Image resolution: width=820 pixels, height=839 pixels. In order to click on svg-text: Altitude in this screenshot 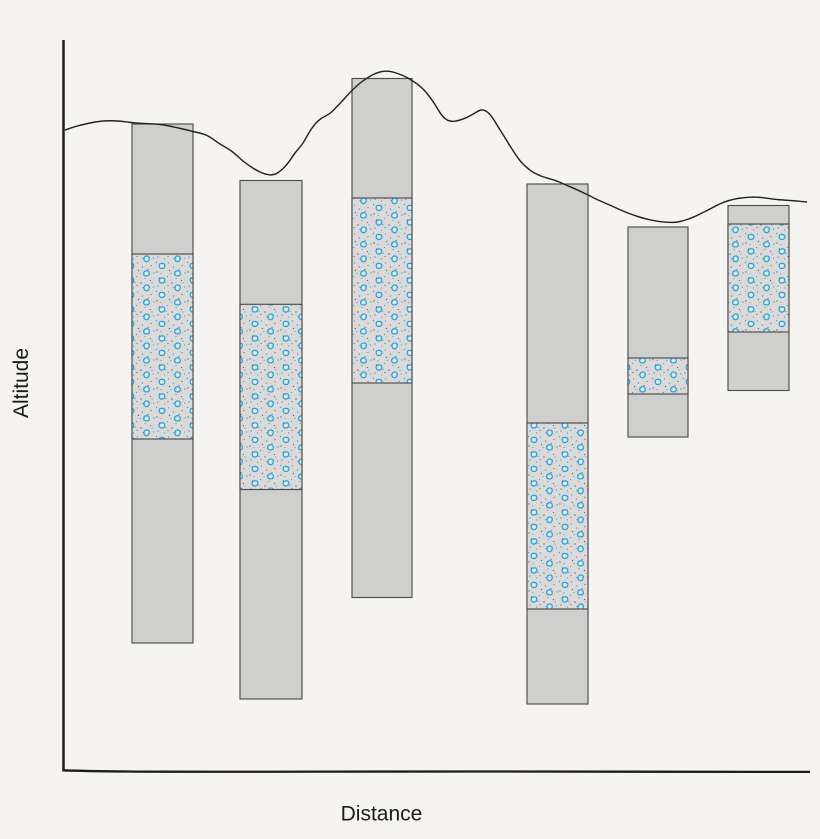, I will do `click(21, 383)`.